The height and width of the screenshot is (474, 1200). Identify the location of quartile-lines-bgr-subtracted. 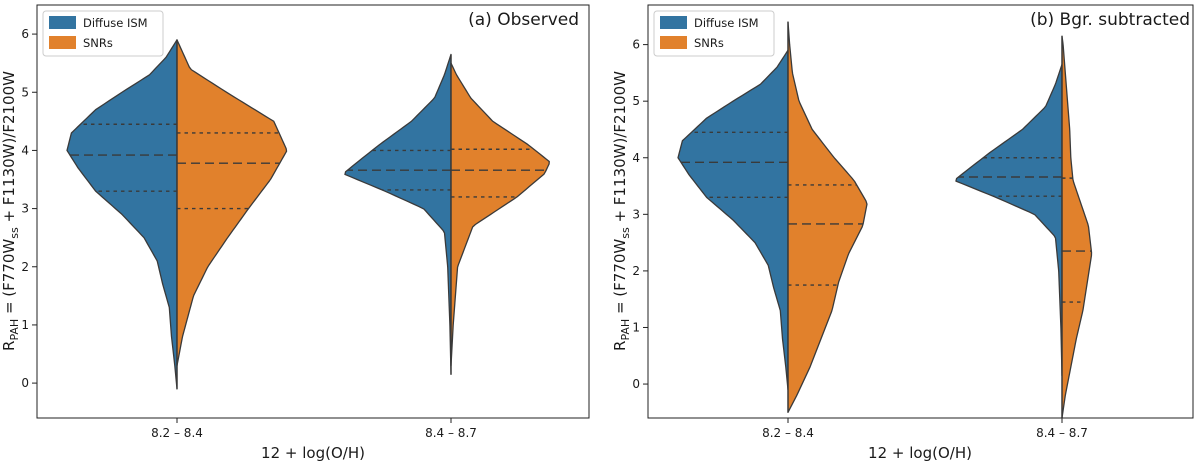
(886, 217).